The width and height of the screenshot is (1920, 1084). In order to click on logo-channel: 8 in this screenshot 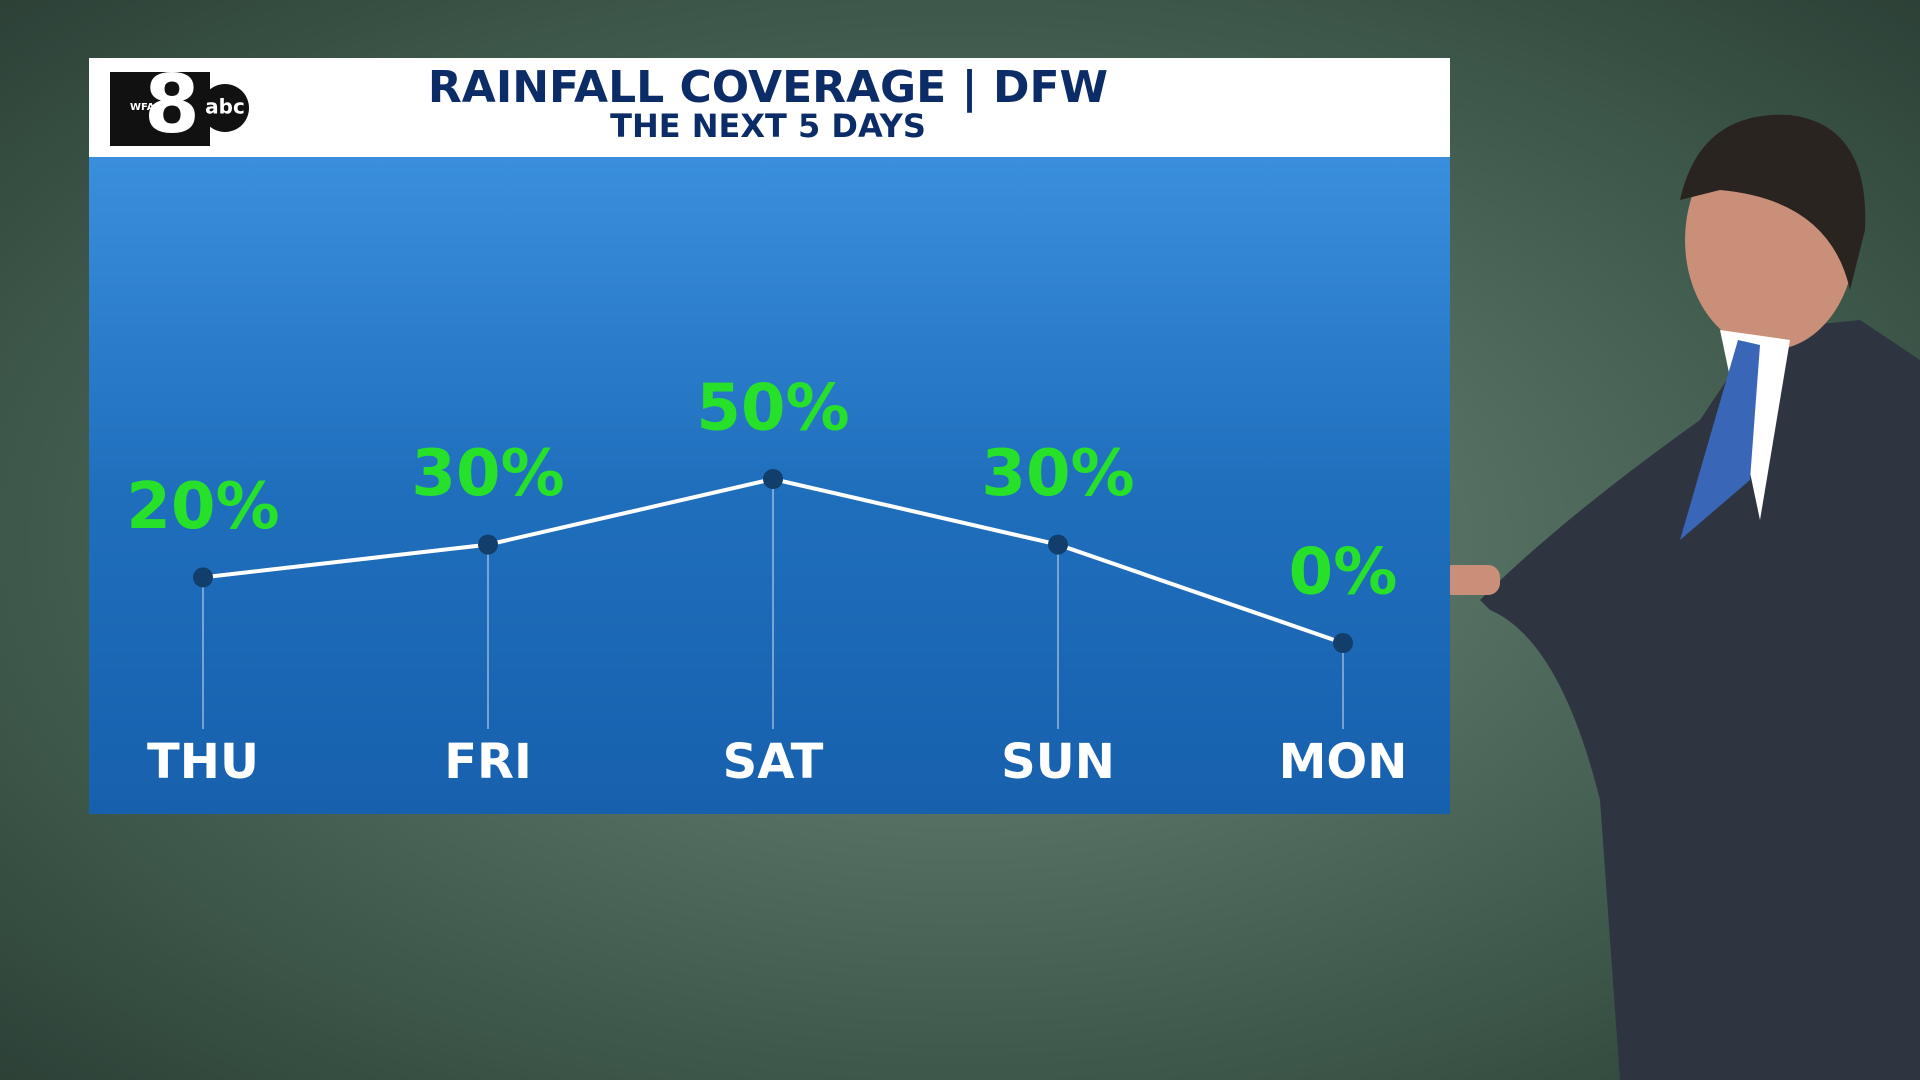, I will do `click(172, 104)`.